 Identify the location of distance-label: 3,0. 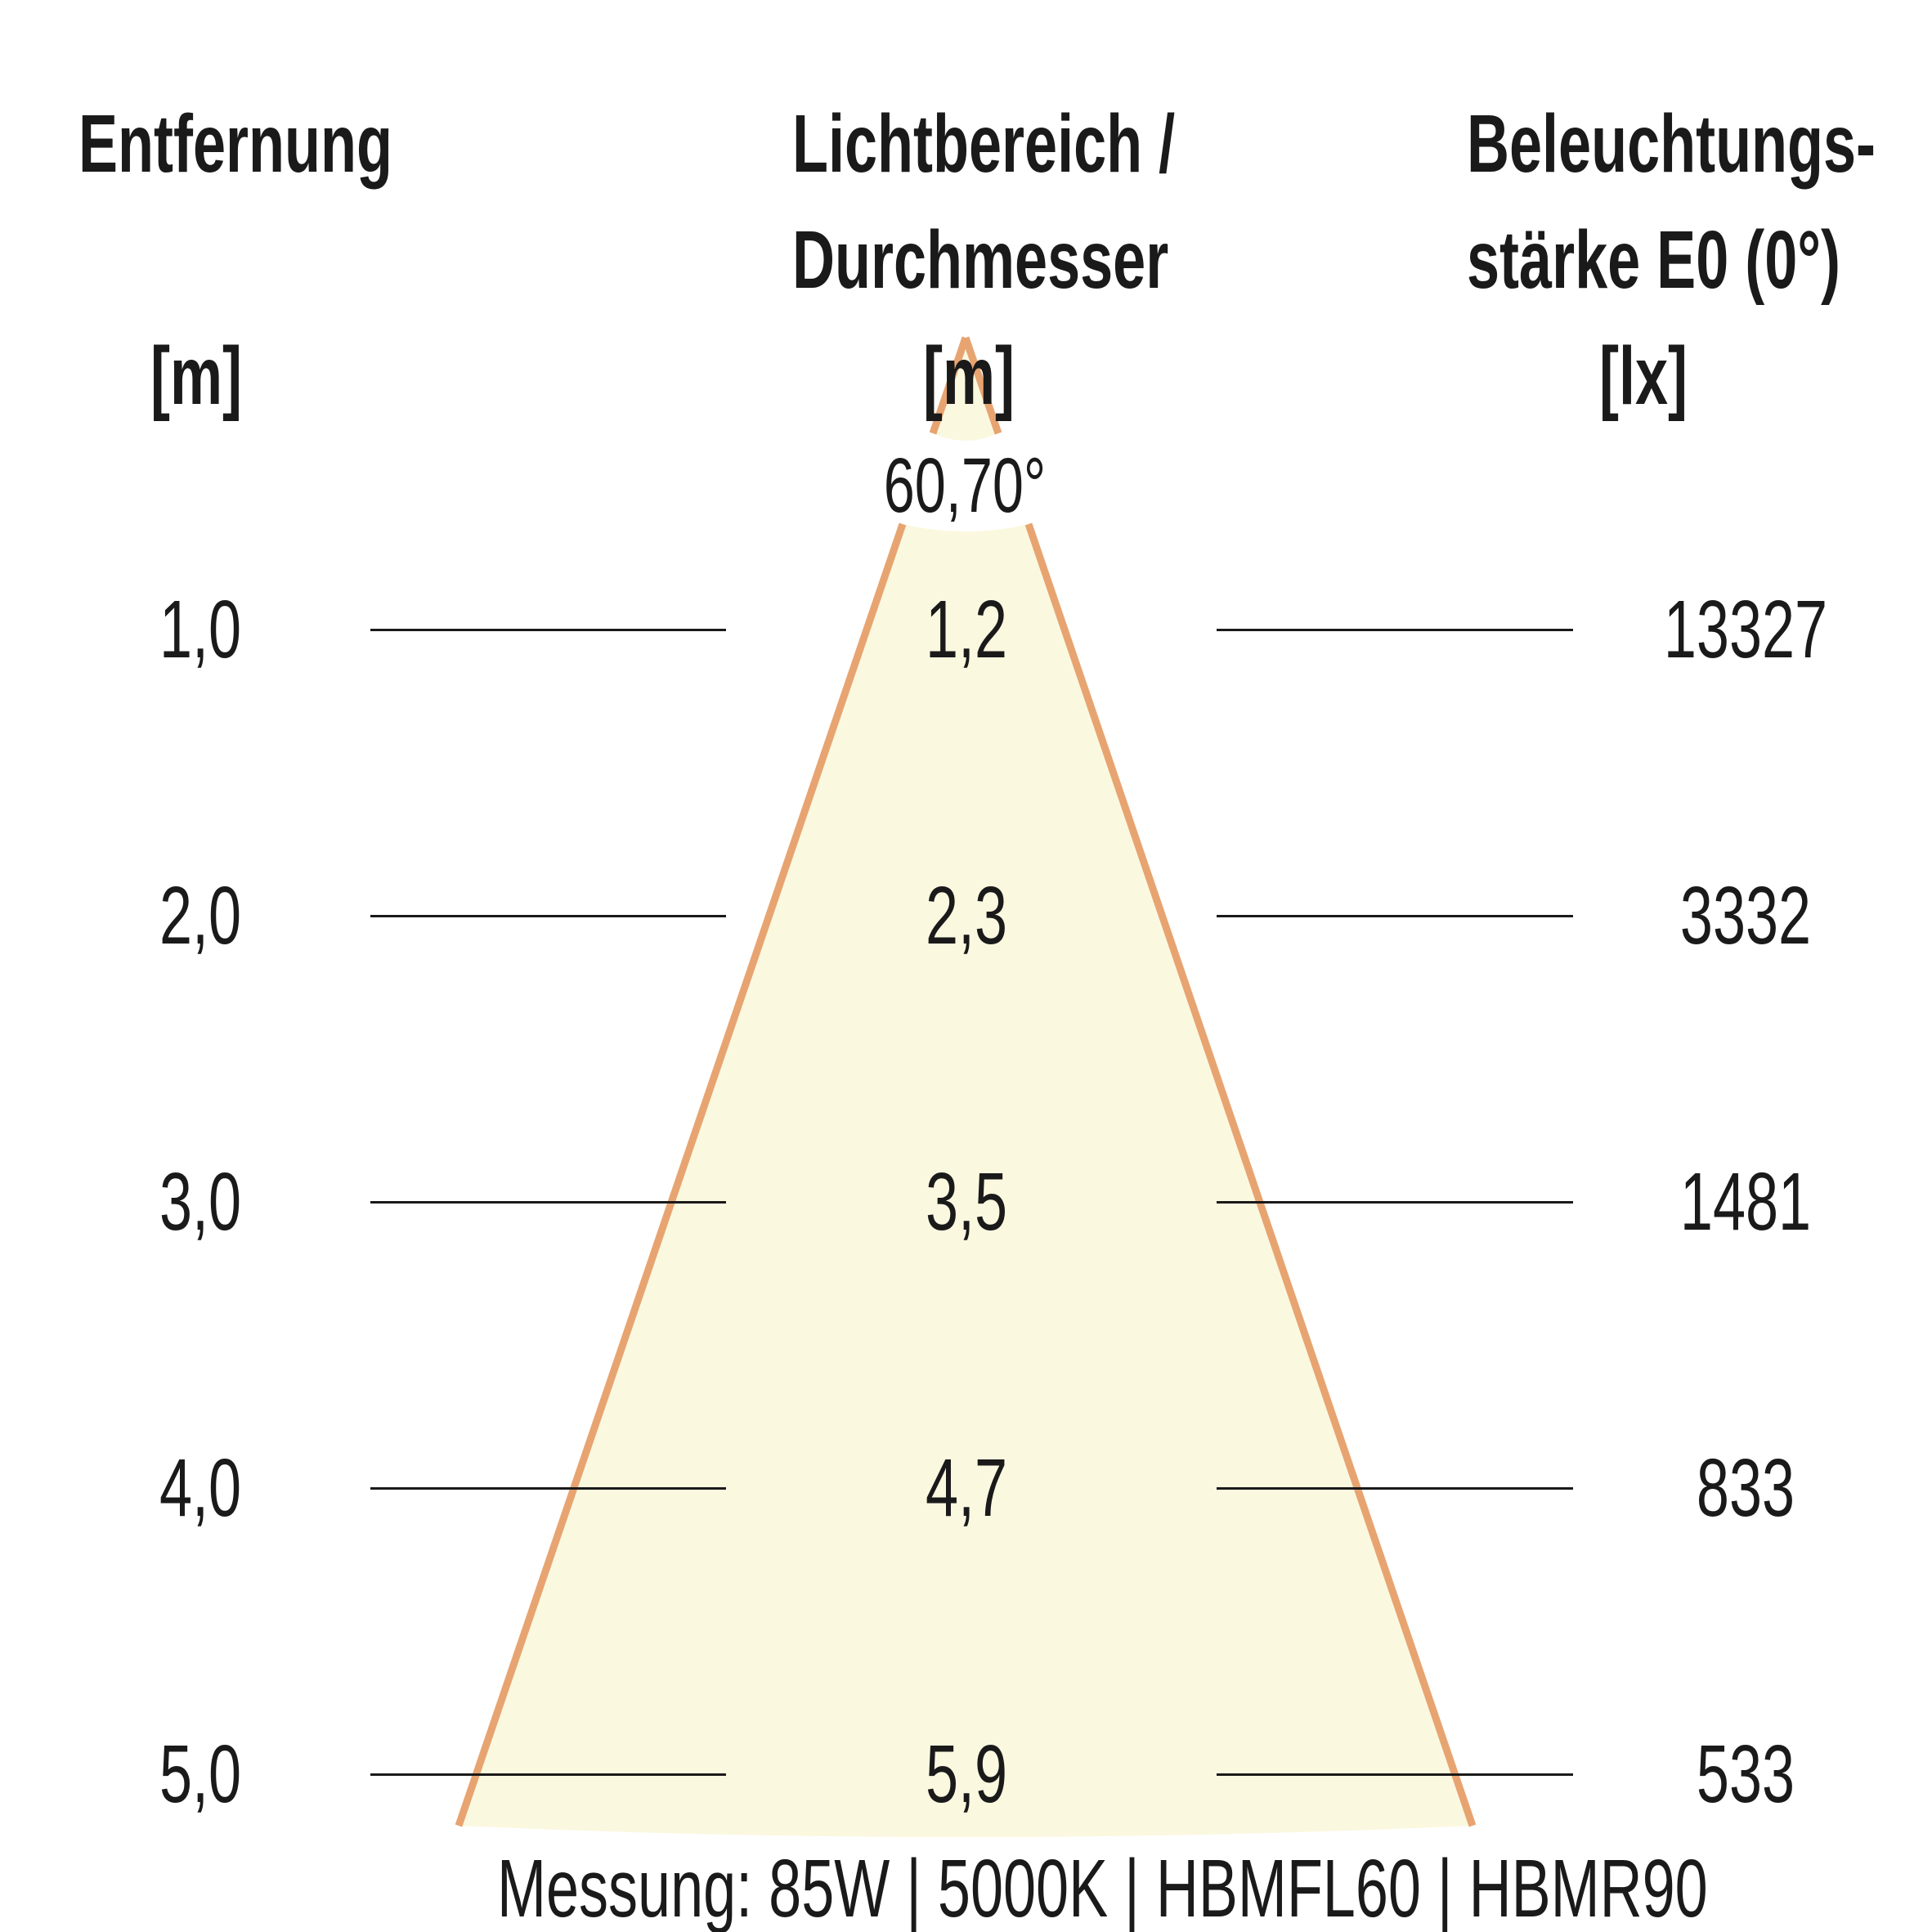
(200, 1202).